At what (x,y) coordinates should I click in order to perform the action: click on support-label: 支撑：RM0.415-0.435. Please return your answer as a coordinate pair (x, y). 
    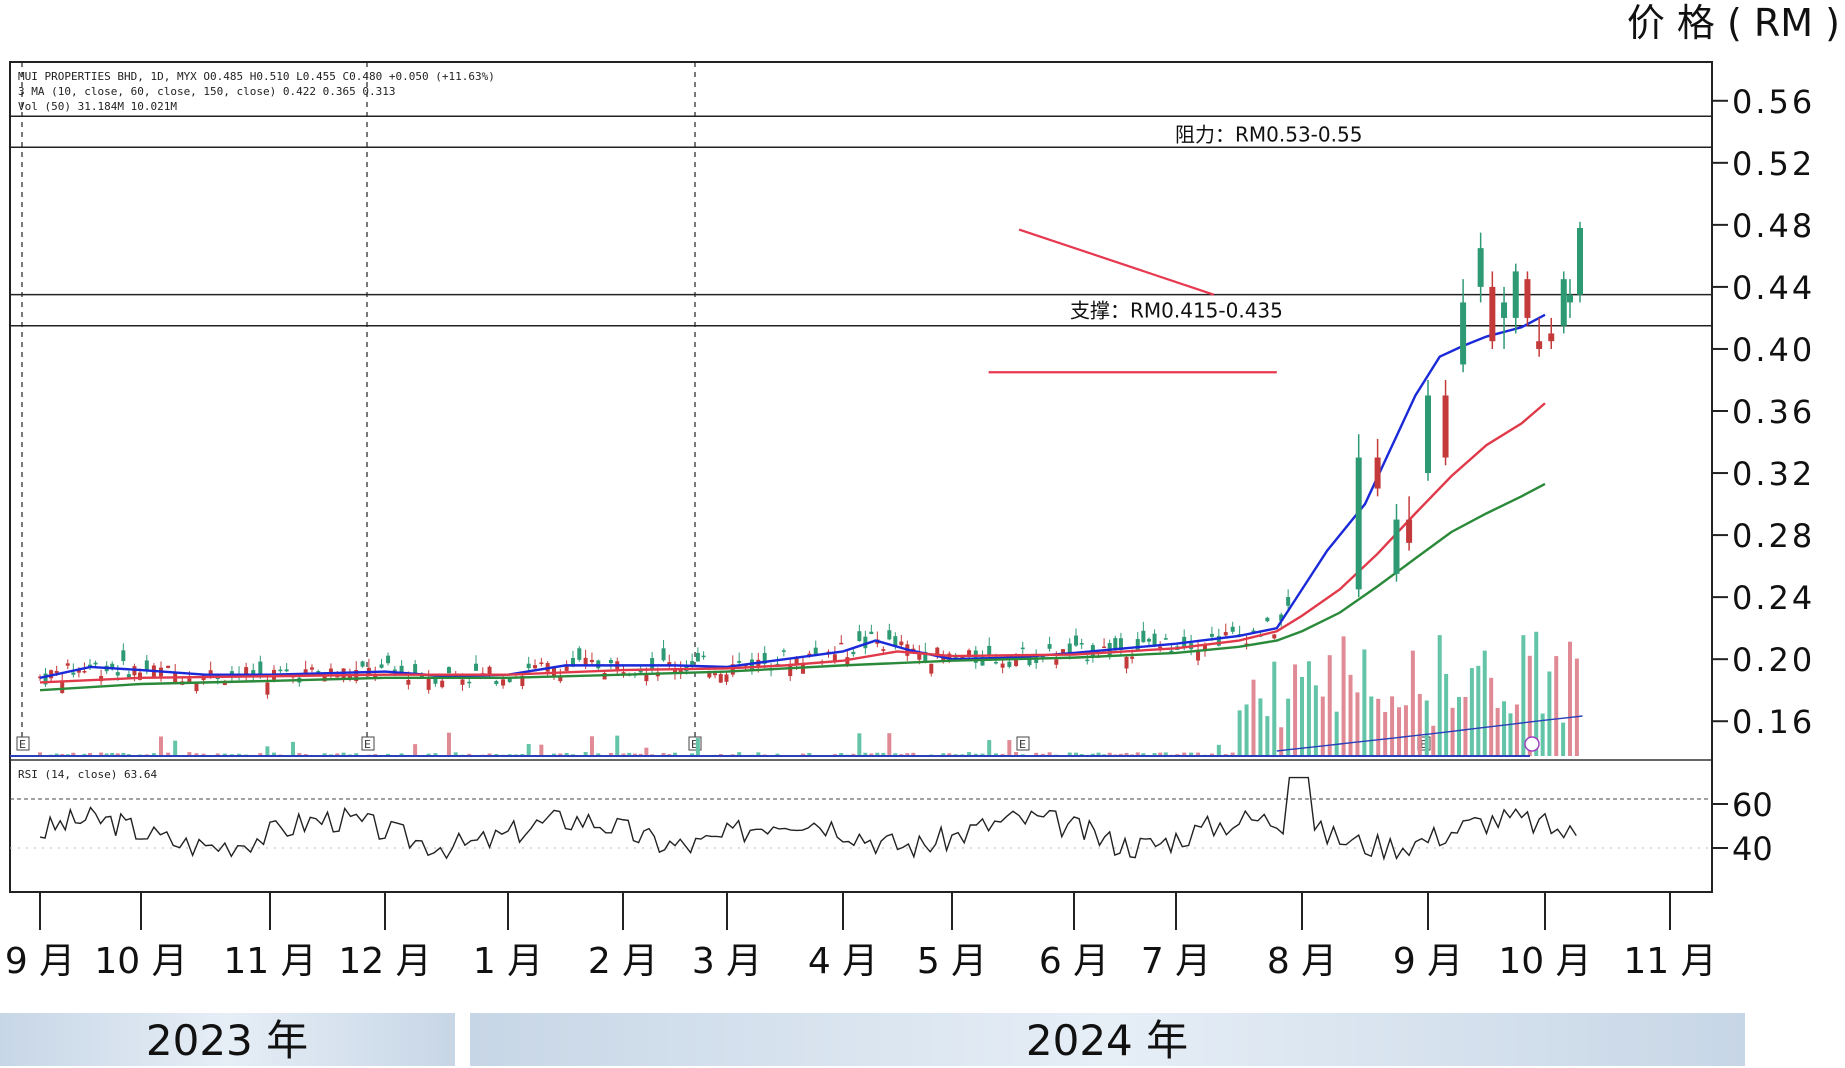
    Looking at the image, I should click on (1176, 311).